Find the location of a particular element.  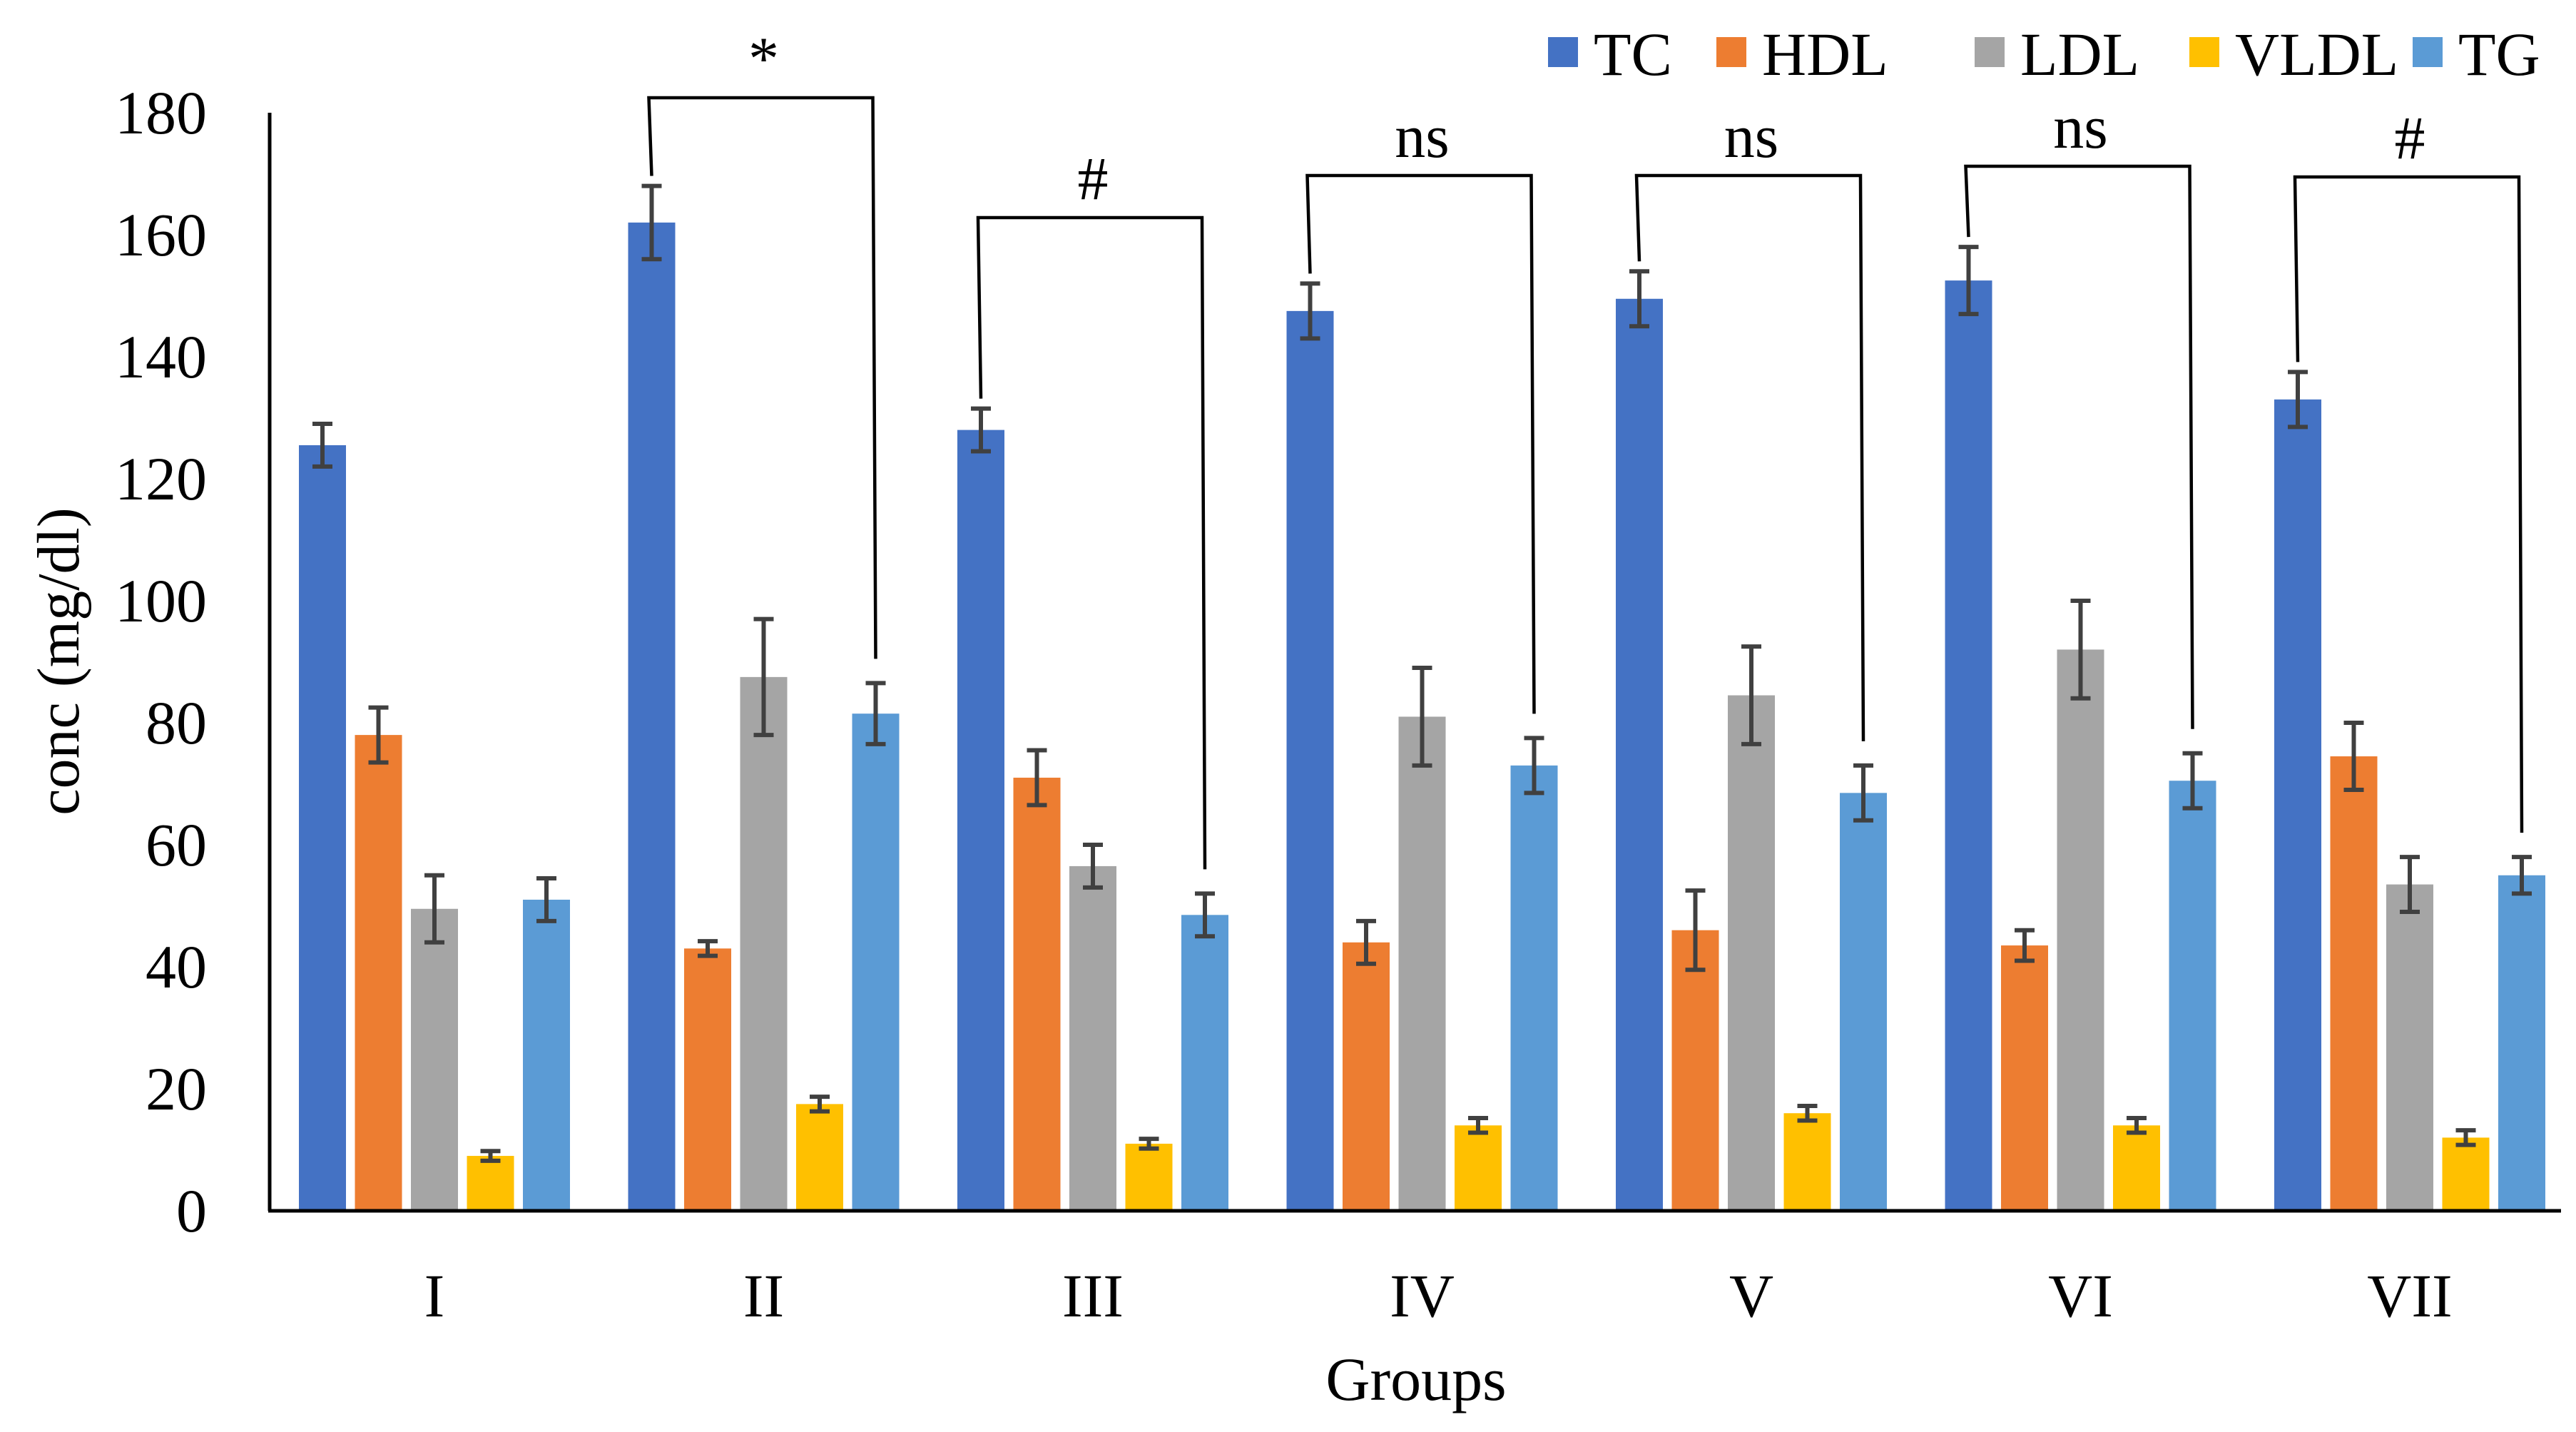

x-axis-label: Groups is located at coordinates (1415, 1379).